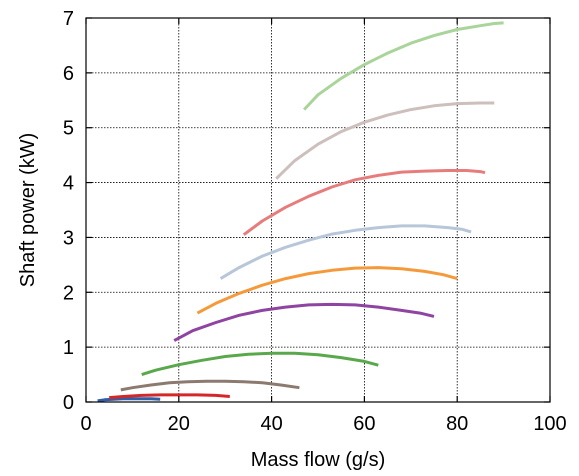 The width and height of the screenshot is (579, 476). What do you see at coordinates (68, 403) in the screenshot?
I see `y-tick-label: 0` at bounding box center [68, 403].